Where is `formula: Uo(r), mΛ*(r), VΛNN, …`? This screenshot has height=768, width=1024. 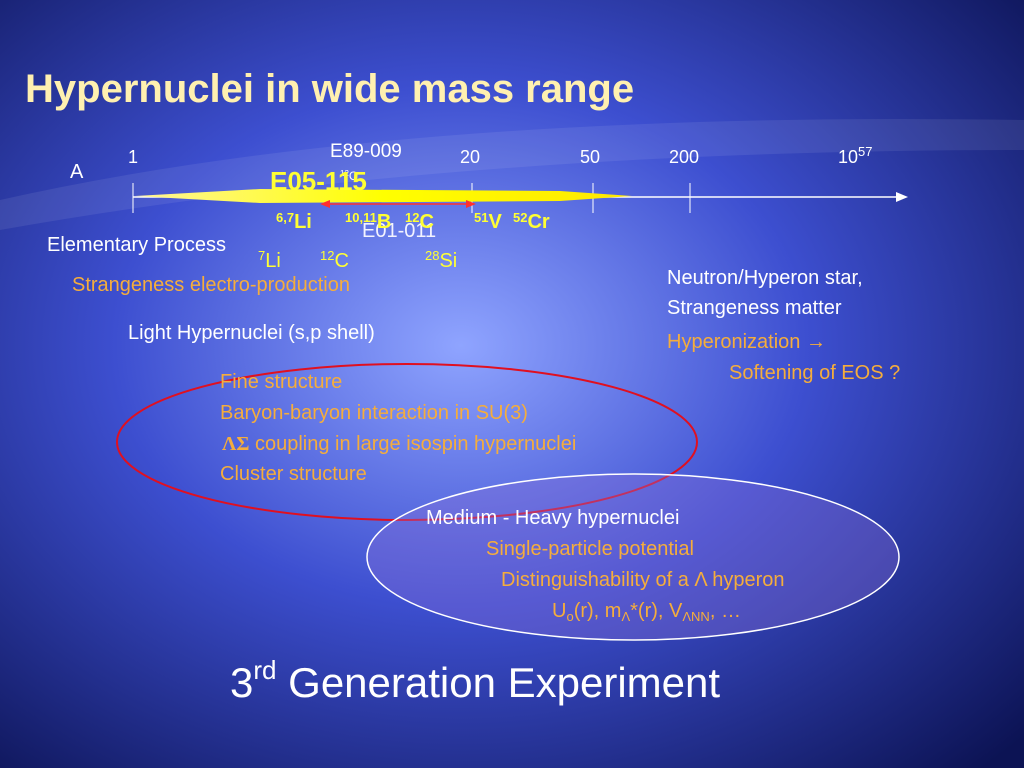 formula: Uo(r), mΛ*(r), VΛNN, … is located at coordinates (646, 612).